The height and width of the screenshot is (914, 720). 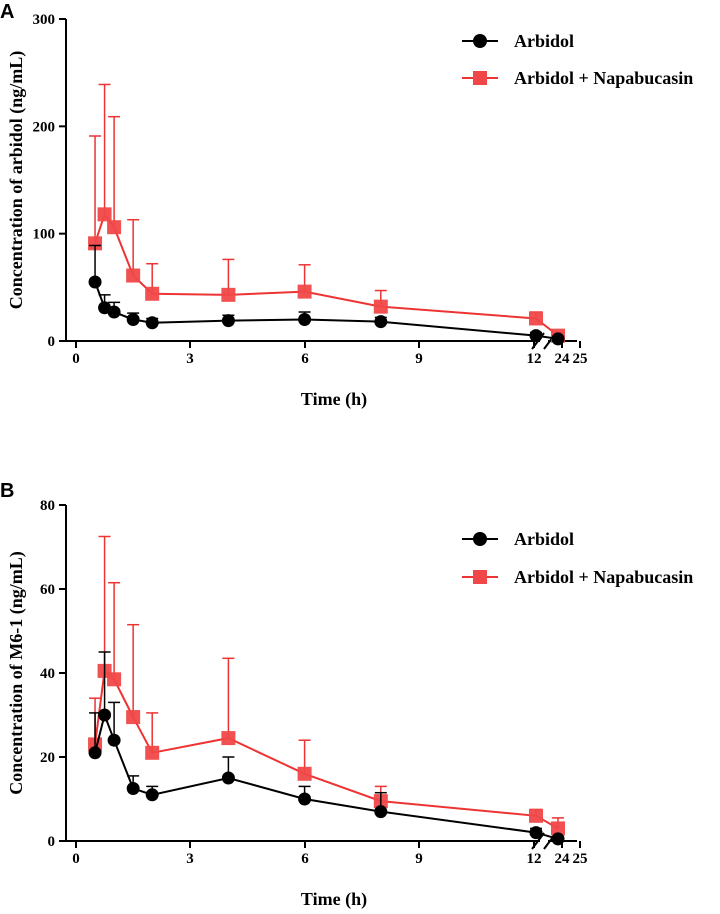 I want to click on y-tick-label: 300, so click(x=44, y=20).